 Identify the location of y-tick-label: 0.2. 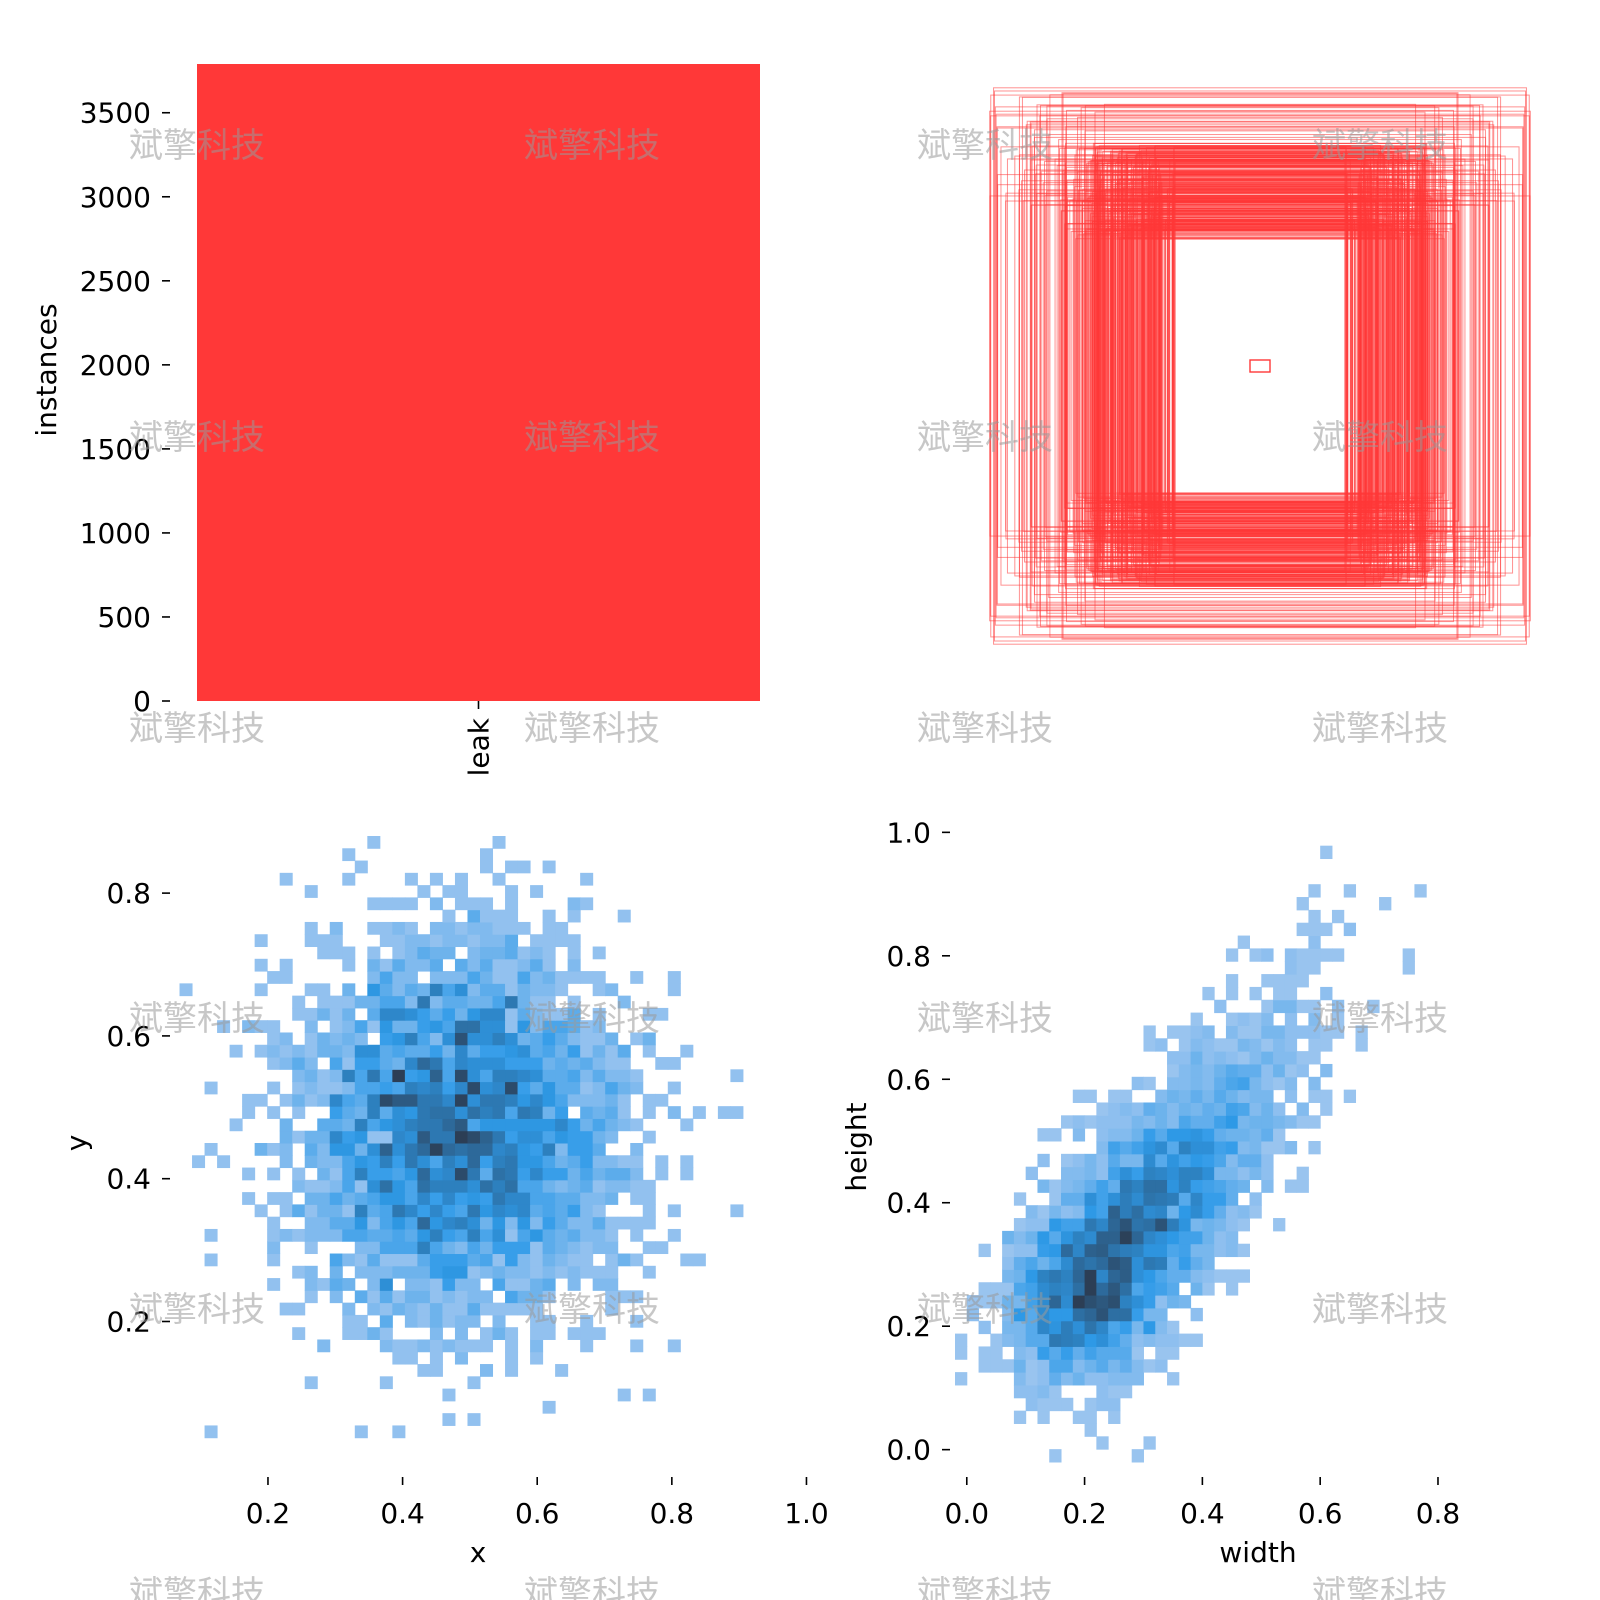
(128, 1321).